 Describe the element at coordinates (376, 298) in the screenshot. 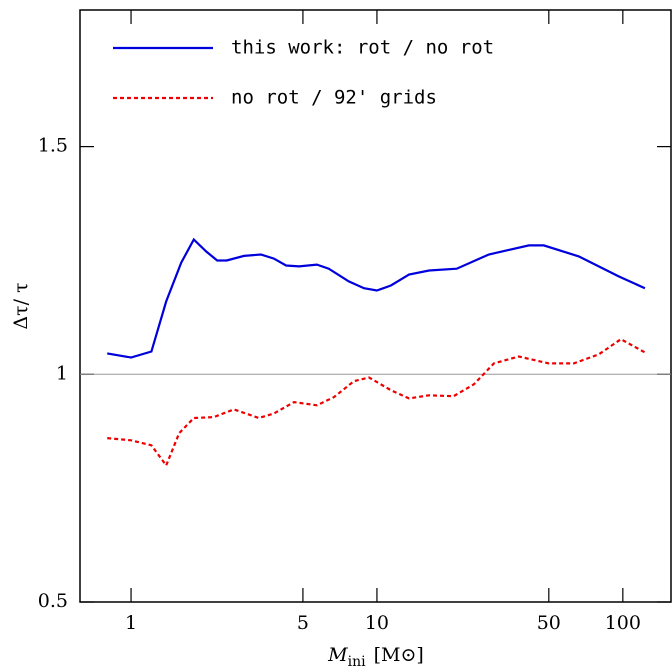

I see `series-line` at that location.